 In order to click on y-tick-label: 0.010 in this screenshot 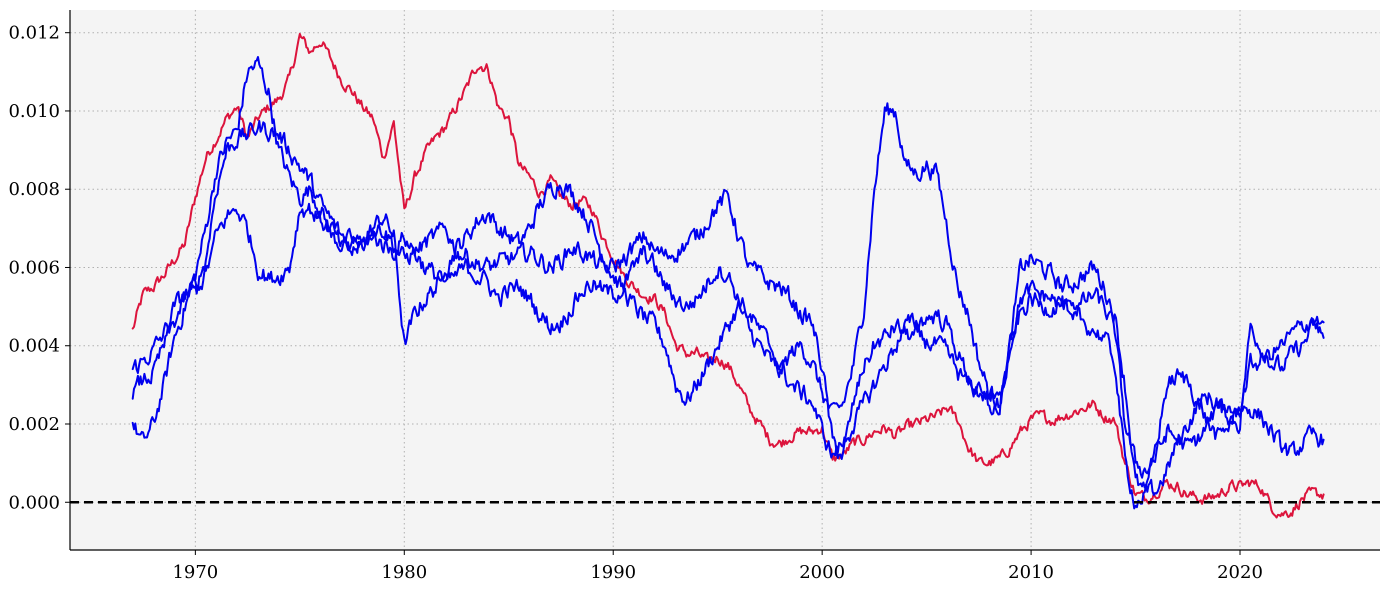, I will do `click(34, 111)`.